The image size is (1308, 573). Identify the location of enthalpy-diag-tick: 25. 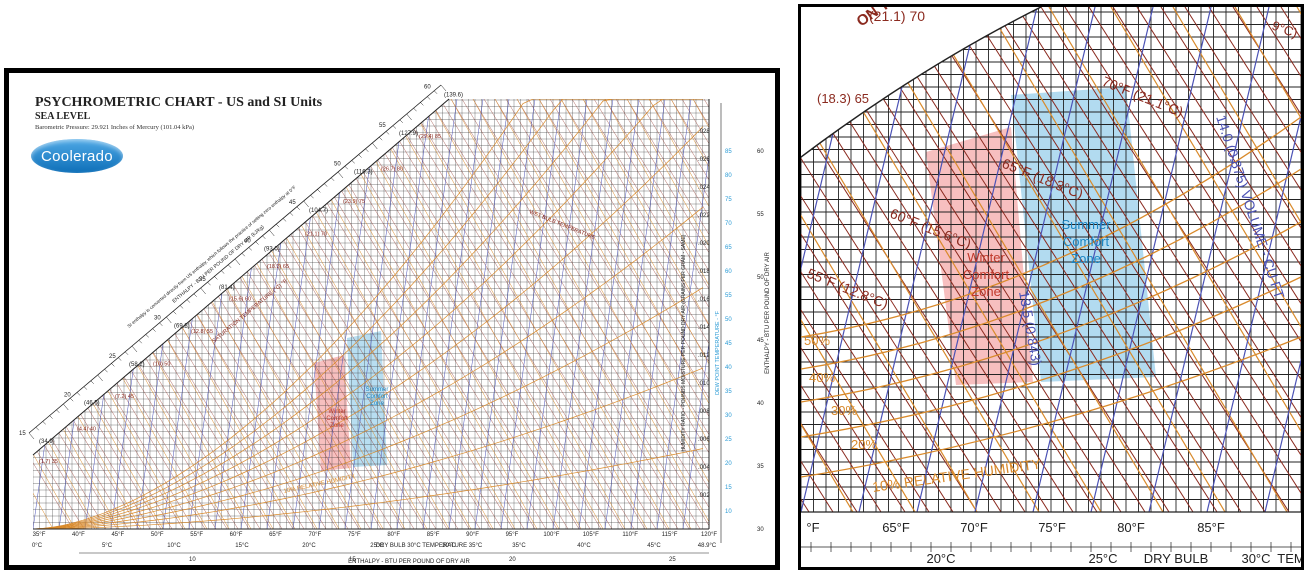
(112, 357).